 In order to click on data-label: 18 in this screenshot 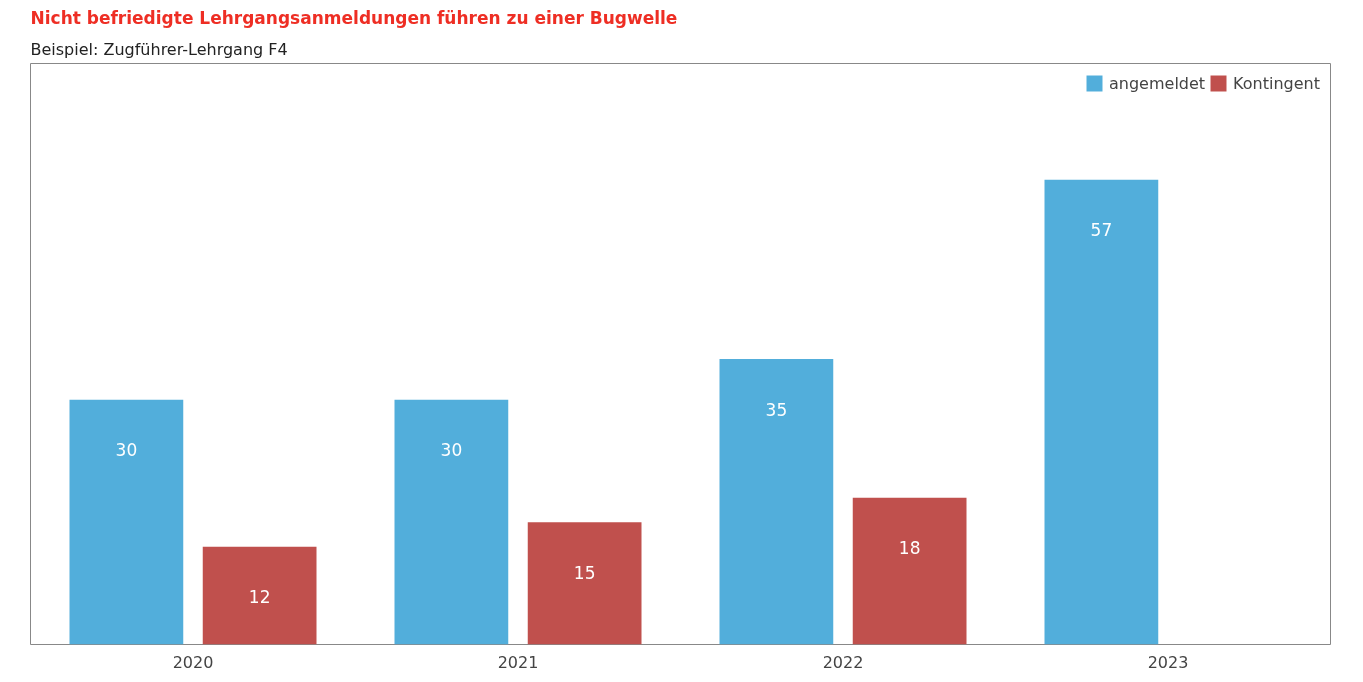, I will do `click(909, 548)`.